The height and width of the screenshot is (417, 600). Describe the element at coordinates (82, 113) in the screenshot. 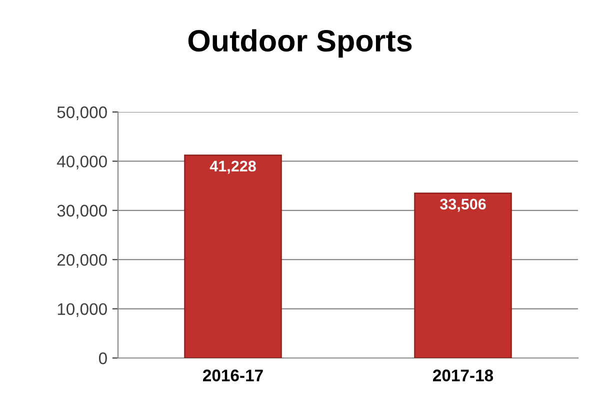

I see `y-tick-label: 50,000` at that location.